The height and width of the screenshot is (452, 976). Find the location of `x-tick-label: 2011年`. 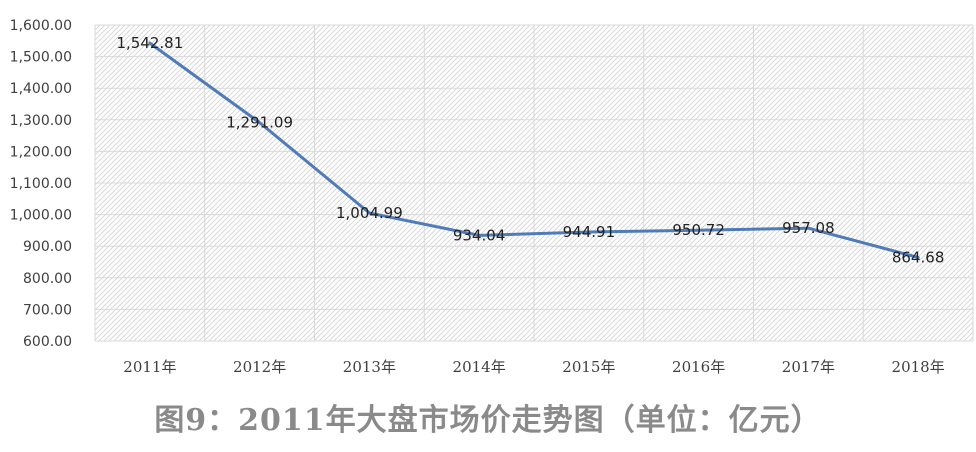

x-tick-label: 2011年 is located at coordinates (149, 367).